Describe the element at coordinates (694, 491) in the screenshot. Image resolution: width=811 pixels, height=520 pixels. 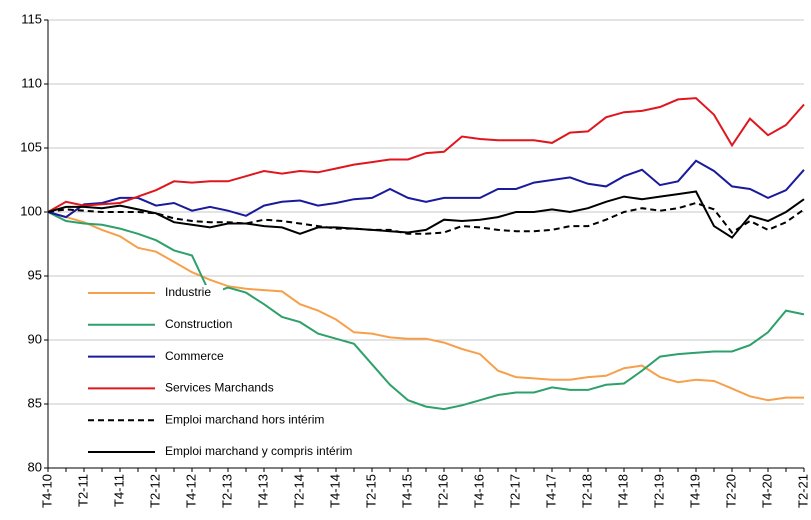
I see `x-tick-label: T4-19` at that location.